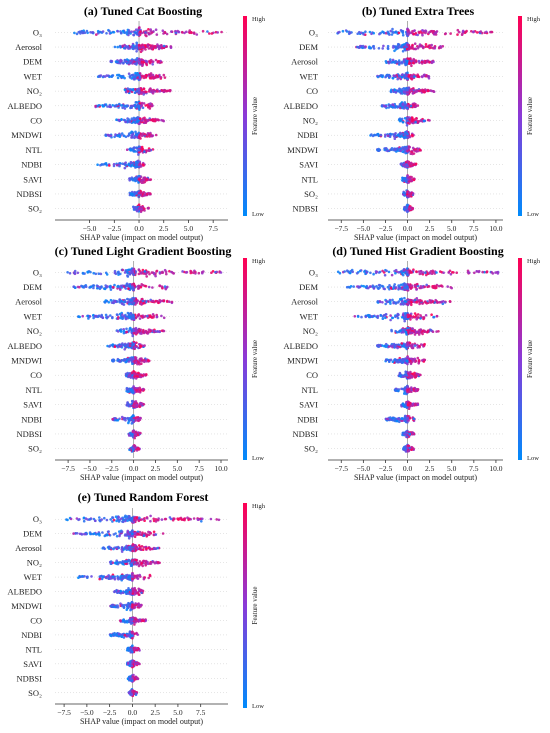  I want to click on x-tick-label: −7.5, so click(341, 228).